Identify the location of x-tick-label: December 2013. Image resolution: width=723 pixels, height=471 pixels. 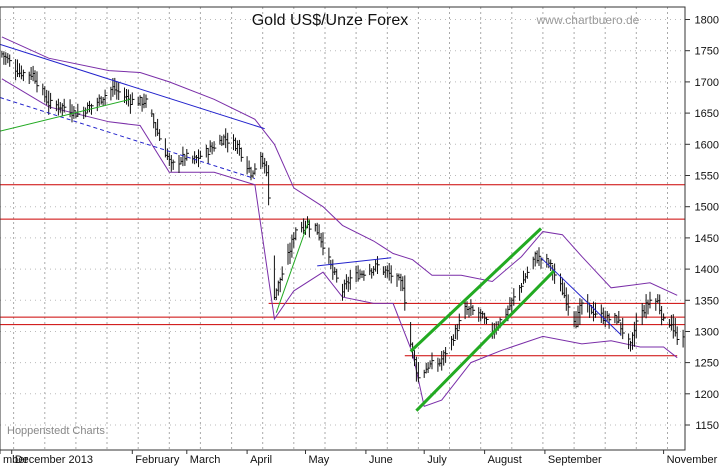
(54, 460).